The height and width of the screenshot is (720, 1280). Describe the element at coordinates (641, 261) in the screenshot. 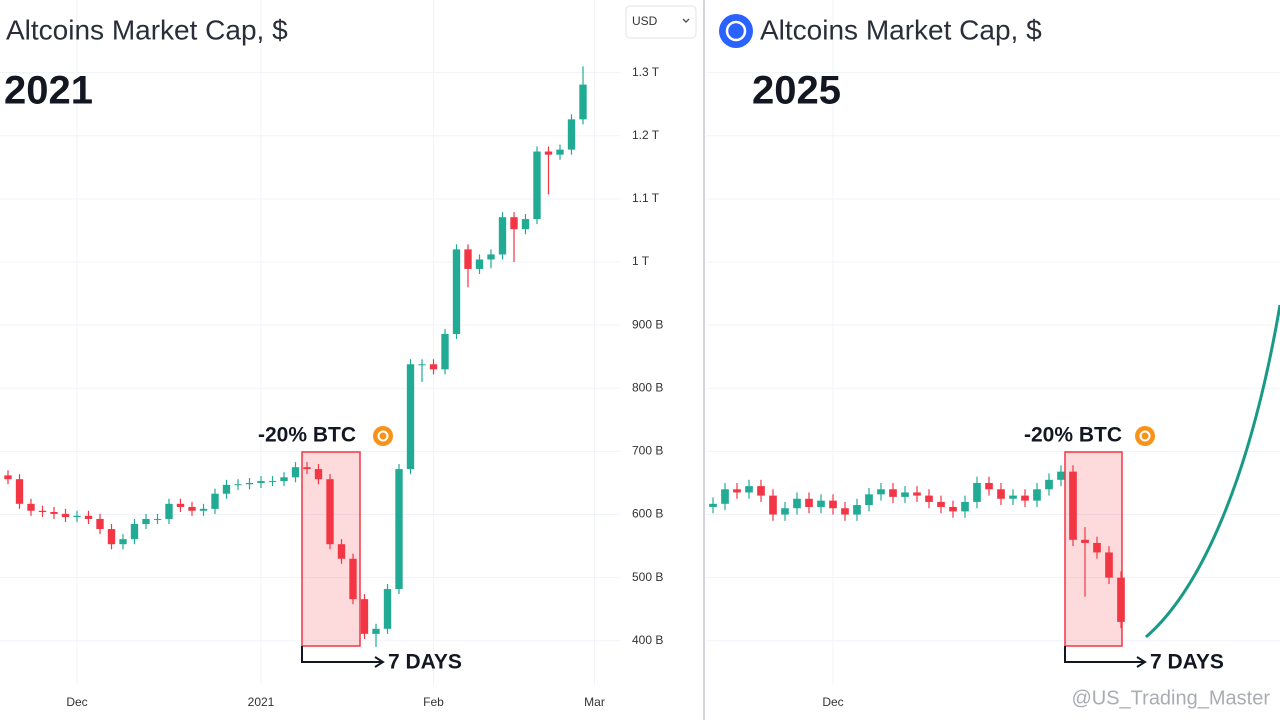

I see `y-tick-label: 1 T` at that location.